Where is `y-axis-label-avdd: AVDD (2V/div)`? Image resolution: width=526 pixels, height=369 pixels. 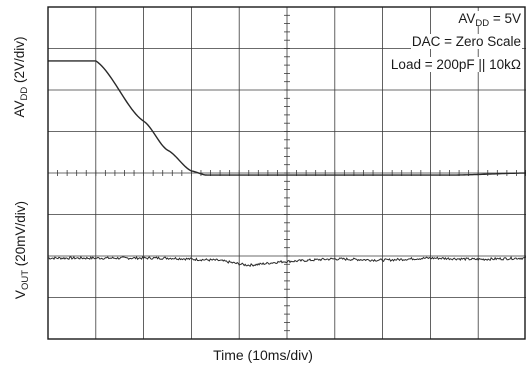
y-axis-label-avdd: AVDD (2V/div) is located at coordinates (21, 77).